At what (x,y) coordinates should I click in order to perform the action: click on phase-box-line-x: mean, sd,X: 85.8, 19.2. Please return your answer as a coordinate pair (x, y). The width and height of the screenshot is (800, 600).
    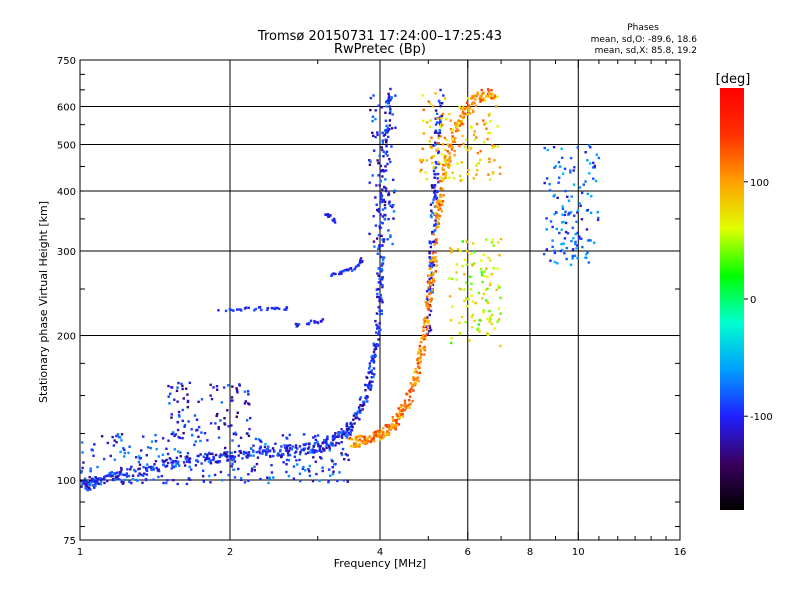
    Looking at the image, I should click on (646, 51).